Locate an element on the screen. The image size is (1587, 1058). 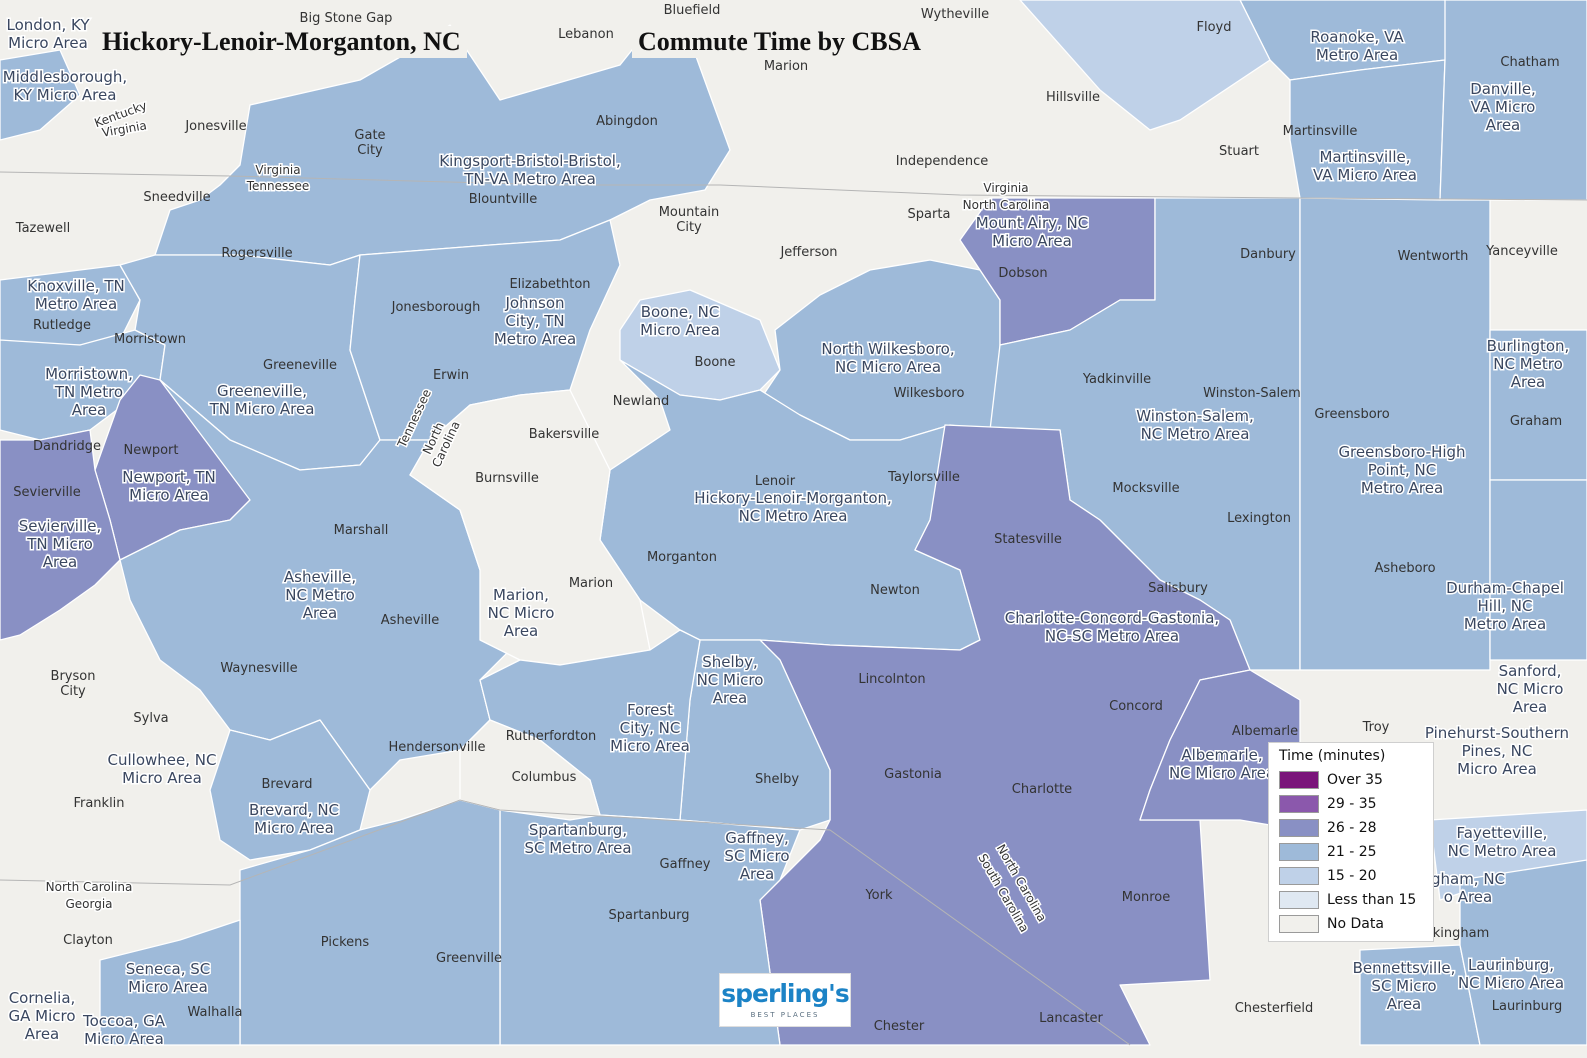
area-label: Mount Airy, NC Micro Area is located at coordinates (1032, 232).